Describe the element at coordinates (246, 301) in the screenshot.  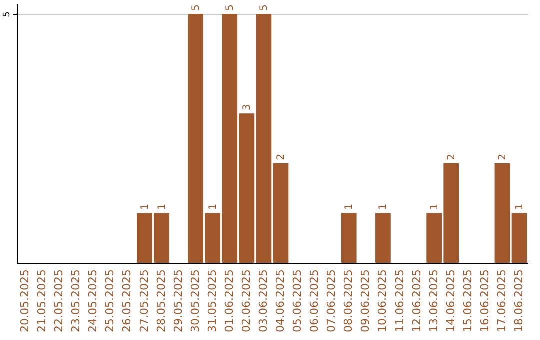
I see `x-tick-label: 02.06.2025` at that location.